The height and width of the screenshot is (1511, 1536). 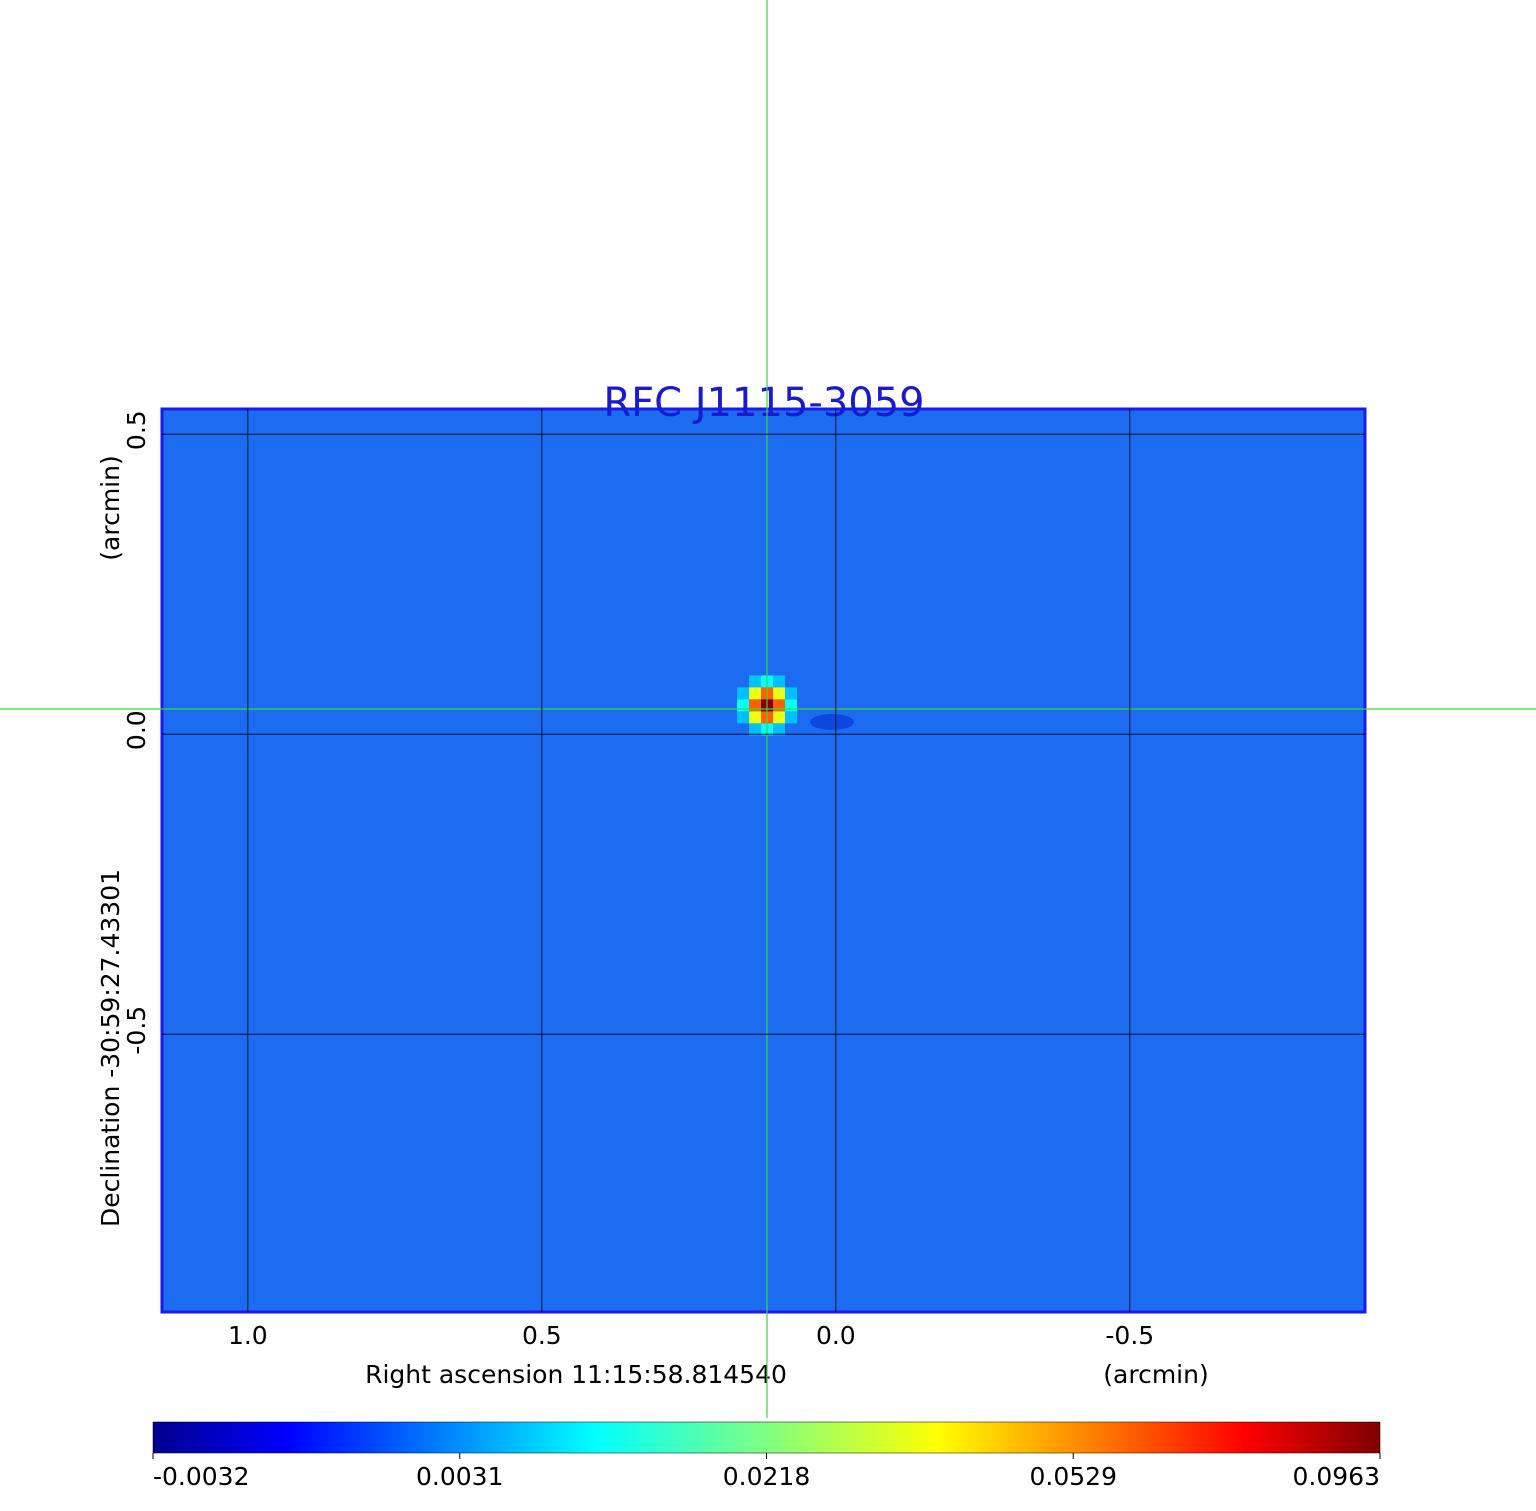 I want to click on x-tick-label: -0.5, so click(x=1129, y=1335).